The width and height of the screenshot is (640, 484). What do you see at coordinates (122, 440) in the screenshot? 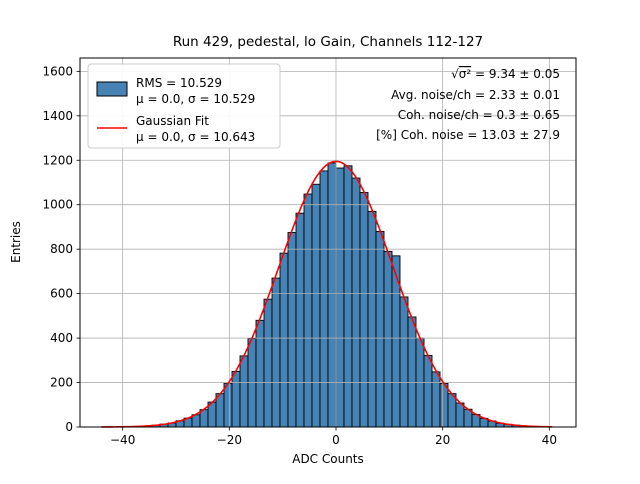
I see `x-tick-label: −40` at bounding box center [122, 440].